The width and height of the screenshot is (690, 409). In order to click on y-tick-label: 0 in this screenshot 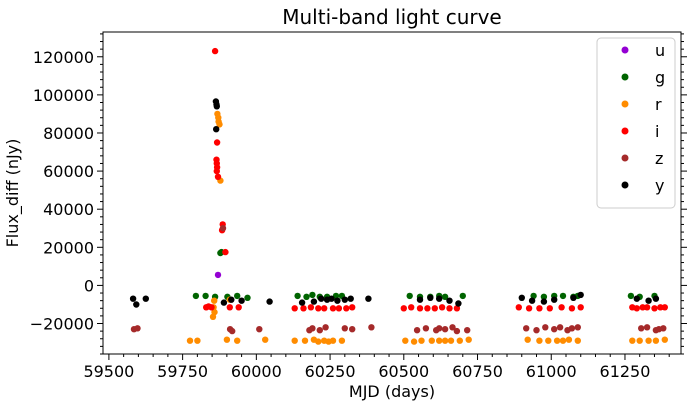, I will do `click(89, 285)`.